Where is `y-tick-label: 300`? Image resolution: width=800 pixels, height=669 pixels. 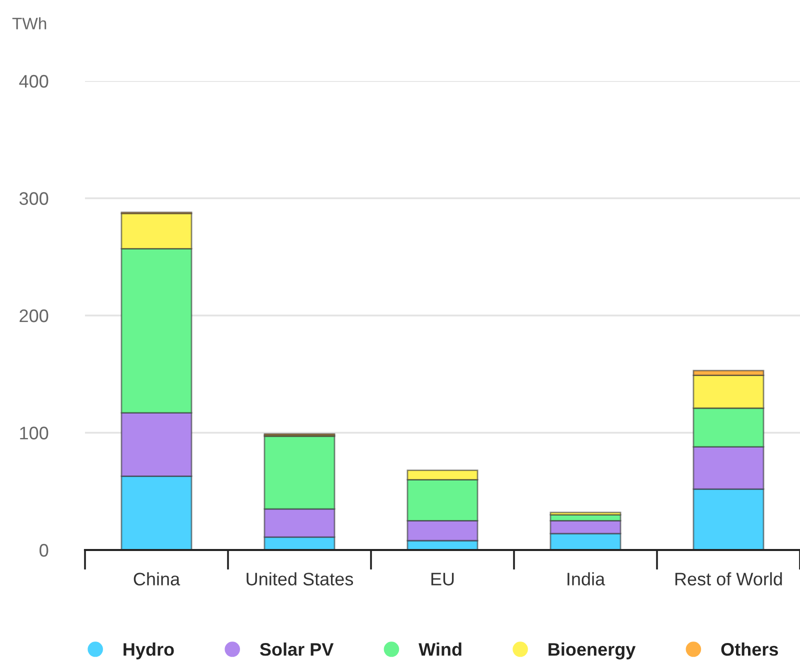 y-tick-label: 300 is located at coordinates (33, 198).